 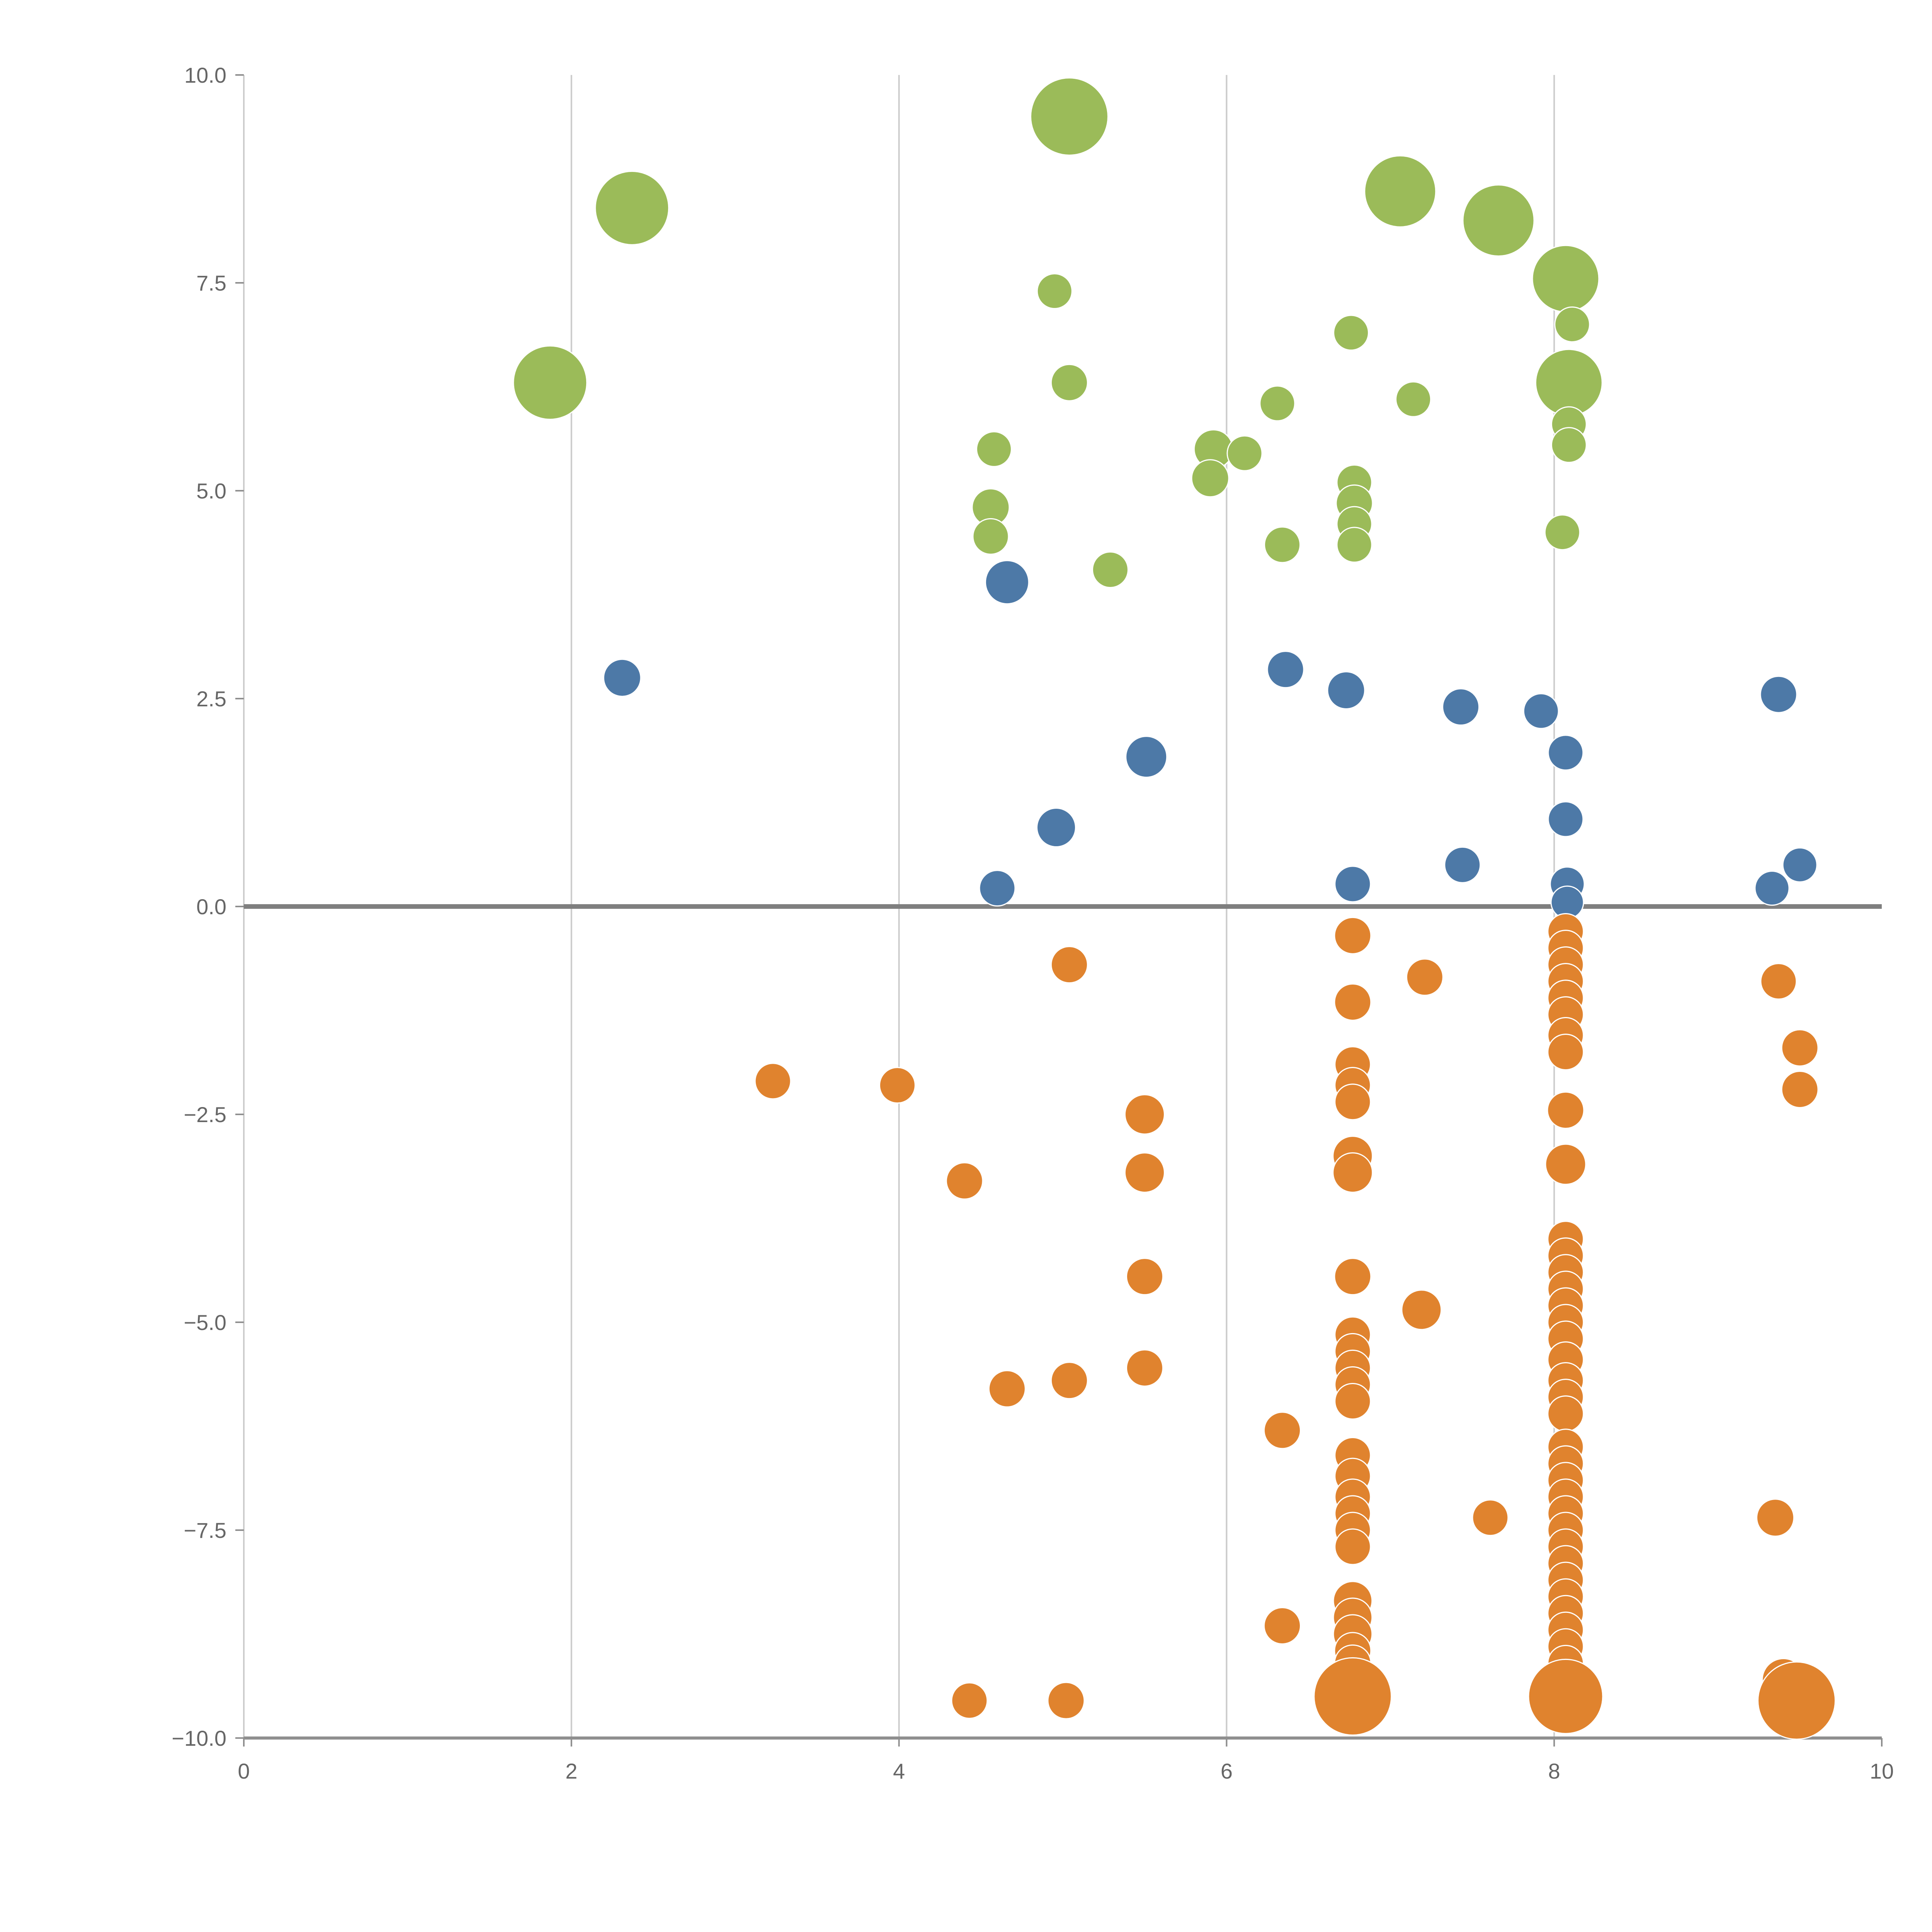 I want to click on x-tick-label: 4, so click(x=899, y=1771).